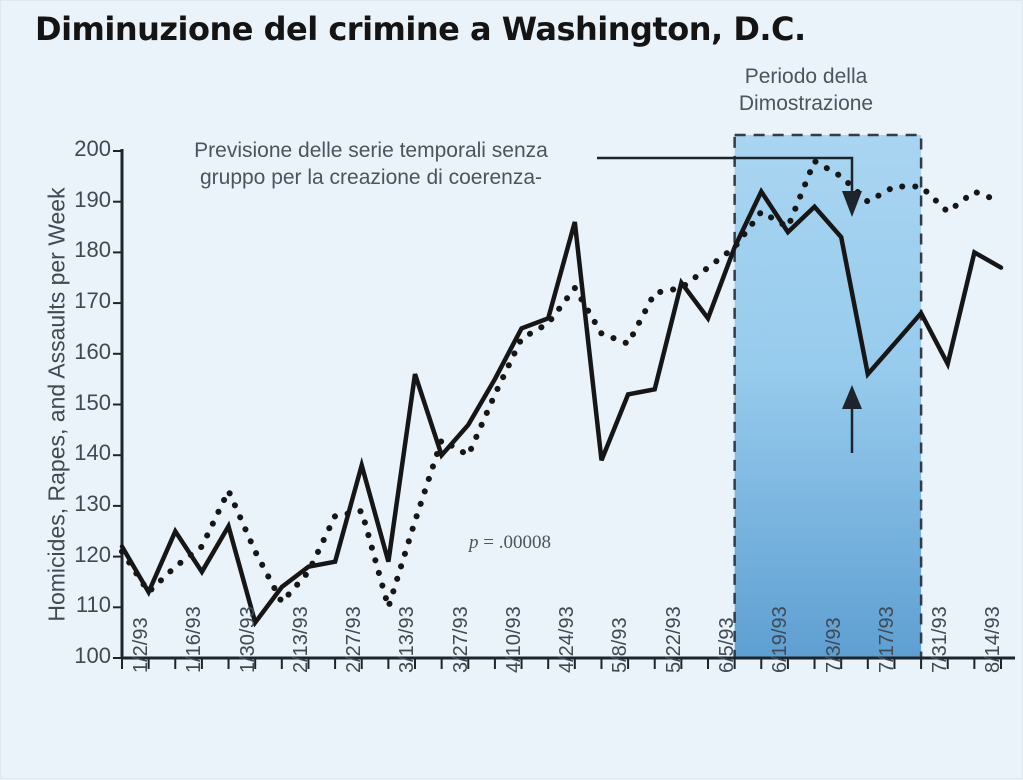 The width and height of the screenshot is (1023, 780). Describe the element at coordinates (940, 639) in the screenshot. I see `x-tick-label: 7/31/93` at that location.